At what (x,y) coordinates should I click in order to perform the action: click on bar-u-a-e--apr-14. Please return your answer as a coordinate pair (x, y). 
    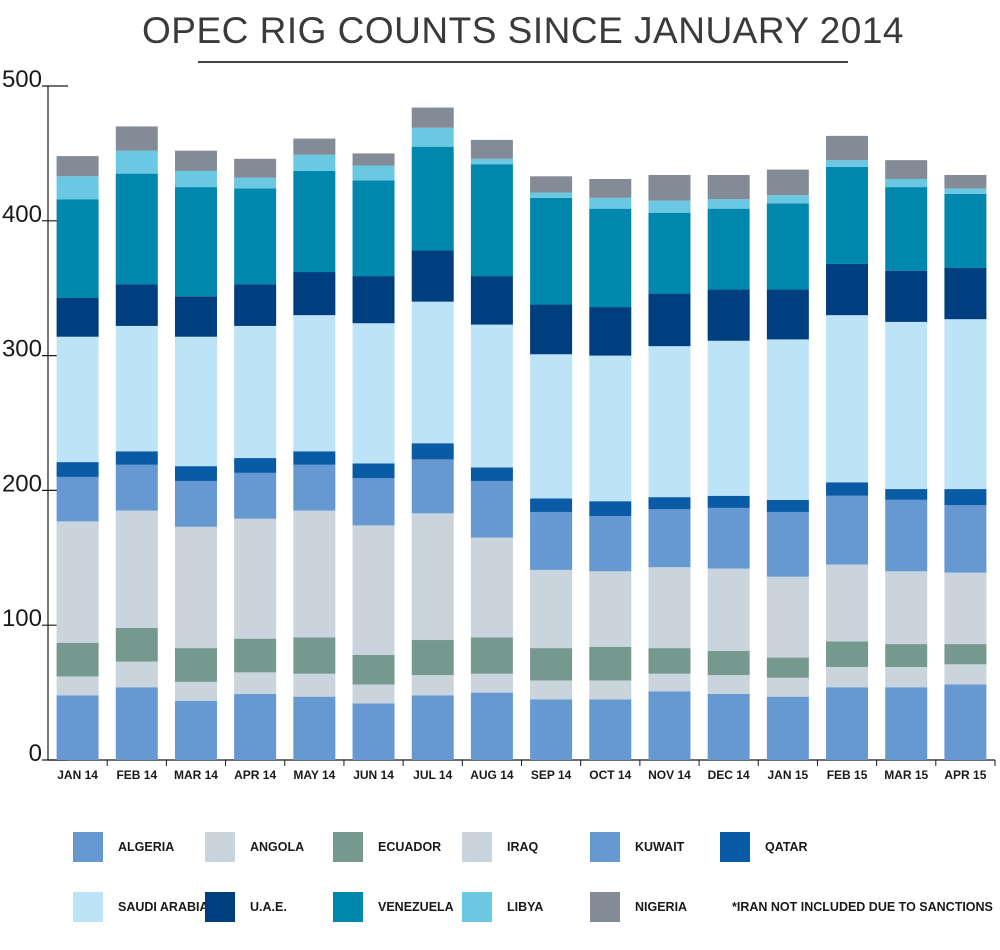
    Looking at the image, I should click on (255, 305).